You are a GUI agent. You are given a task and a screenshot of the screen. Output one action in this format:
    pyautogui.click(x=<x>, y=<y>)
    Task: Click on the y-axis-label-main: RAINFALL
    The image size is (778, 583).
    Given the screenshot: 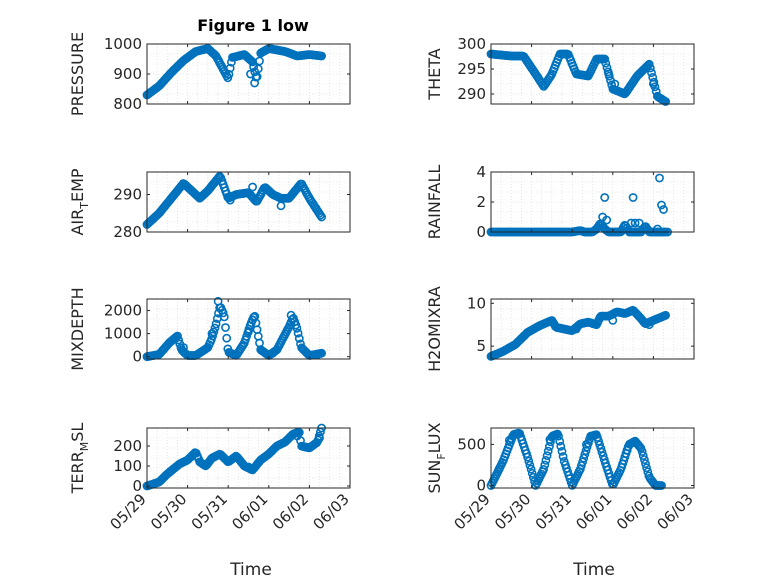 What is the action you would take?
    pyautogui.click(x=434, y=202)
    